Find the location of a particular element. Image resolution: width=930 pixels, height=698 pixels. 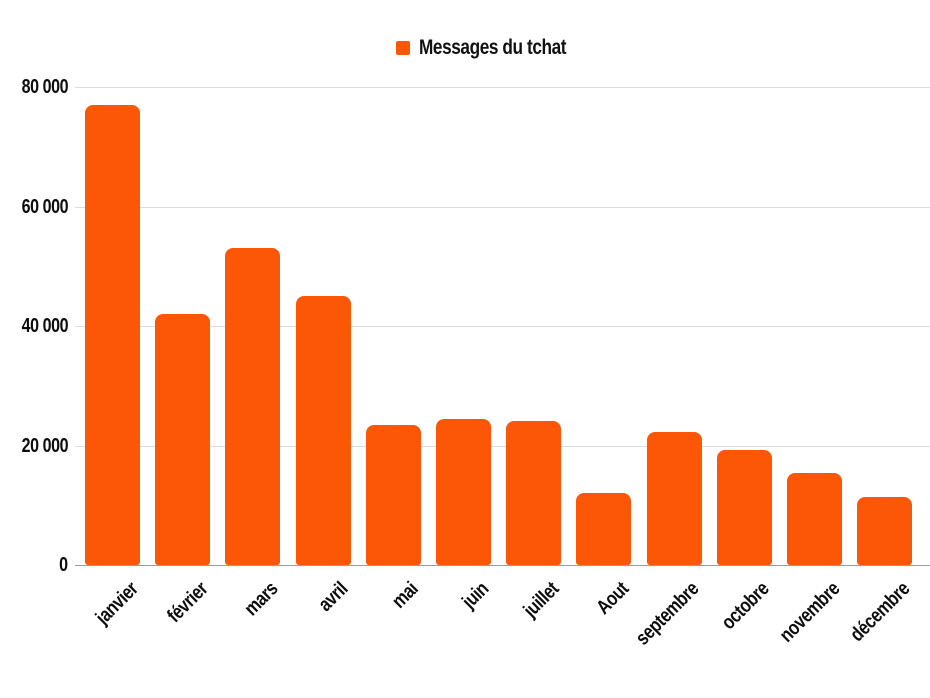

x-tick-label-mai: mai is located at coordinates (405, 595).